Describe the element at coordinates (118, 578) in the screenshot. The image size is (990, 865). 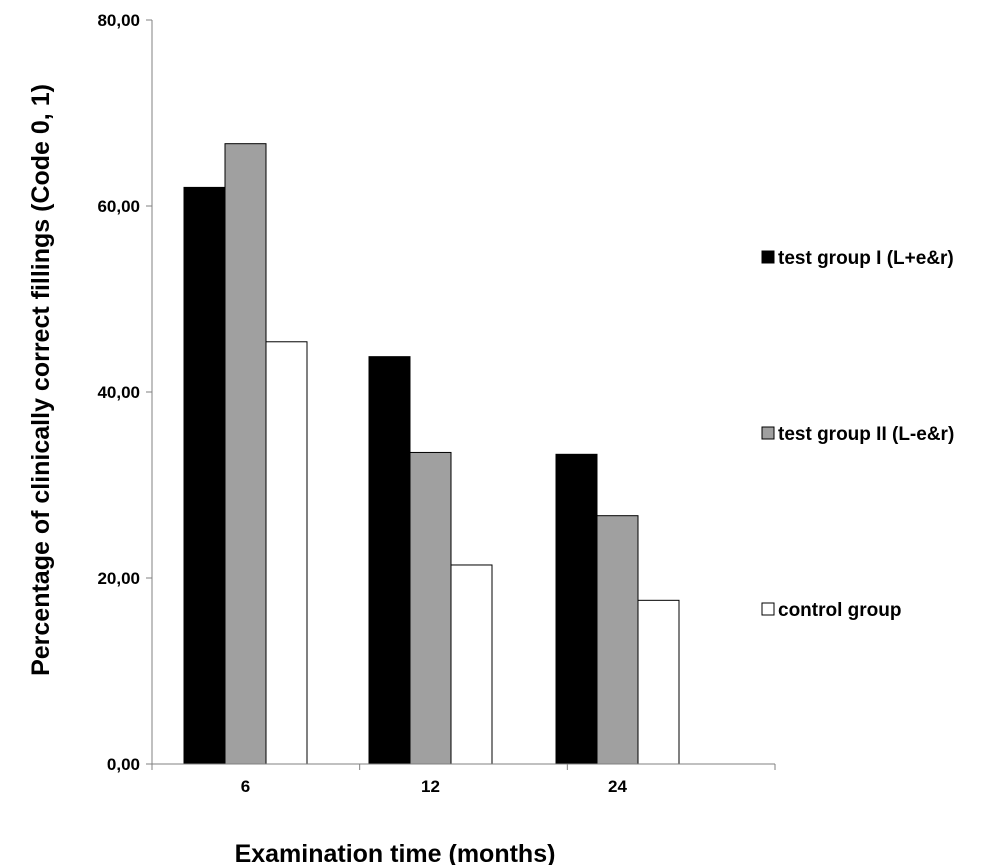
I see `y-tick-label: 20,00` at that location.